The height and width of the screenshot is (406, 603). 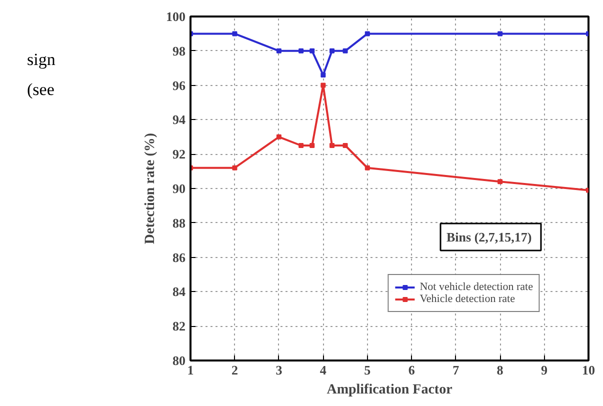 I want to click on annotation: Bins (2,7,15,17), so click(x=489, y=237).